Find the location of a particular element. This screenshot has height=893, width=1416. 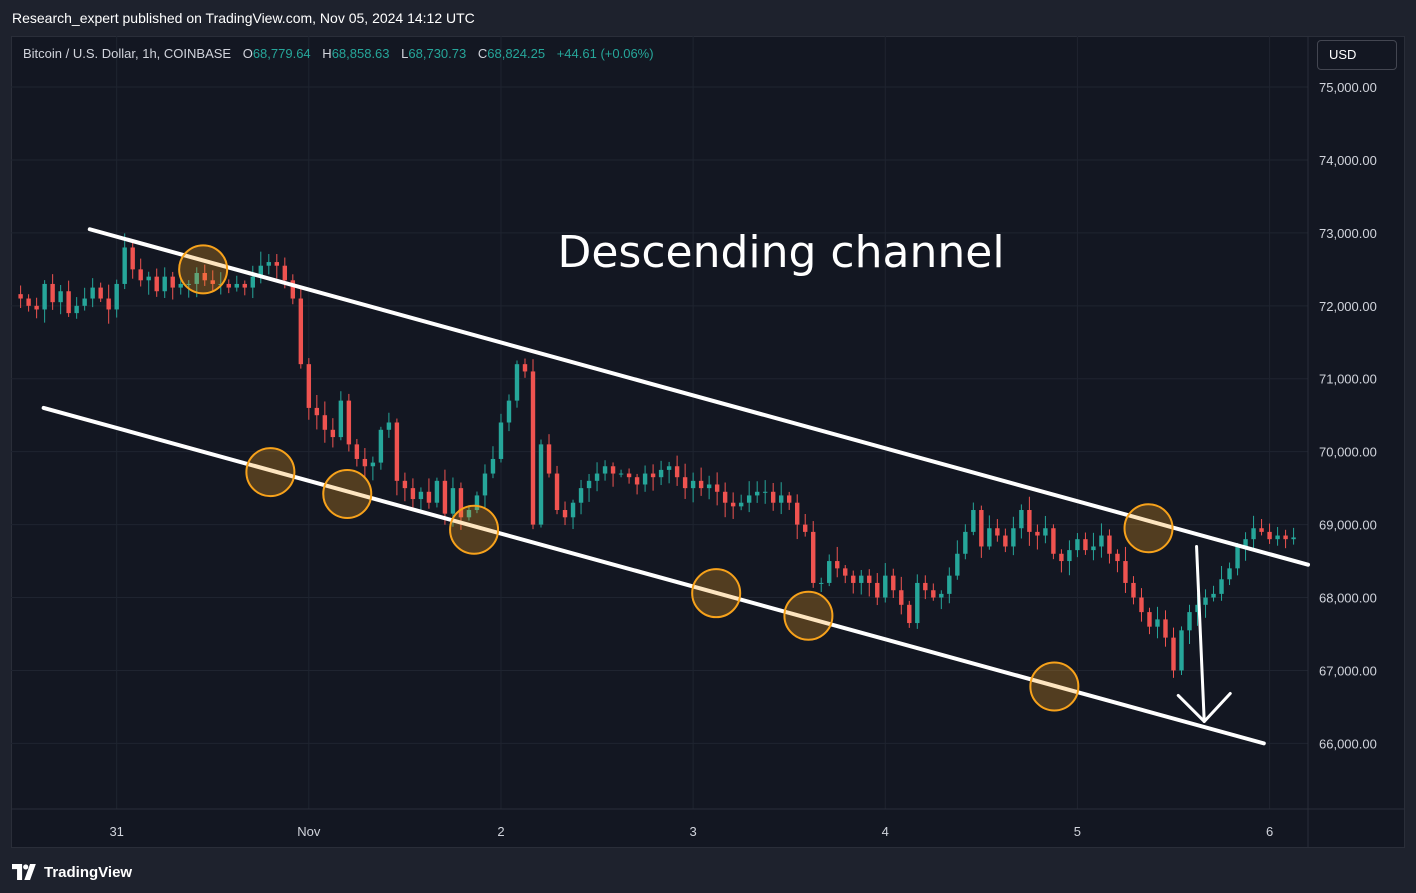

price-tick-label: 68,000.00 is located at coordinates (1348, 598).